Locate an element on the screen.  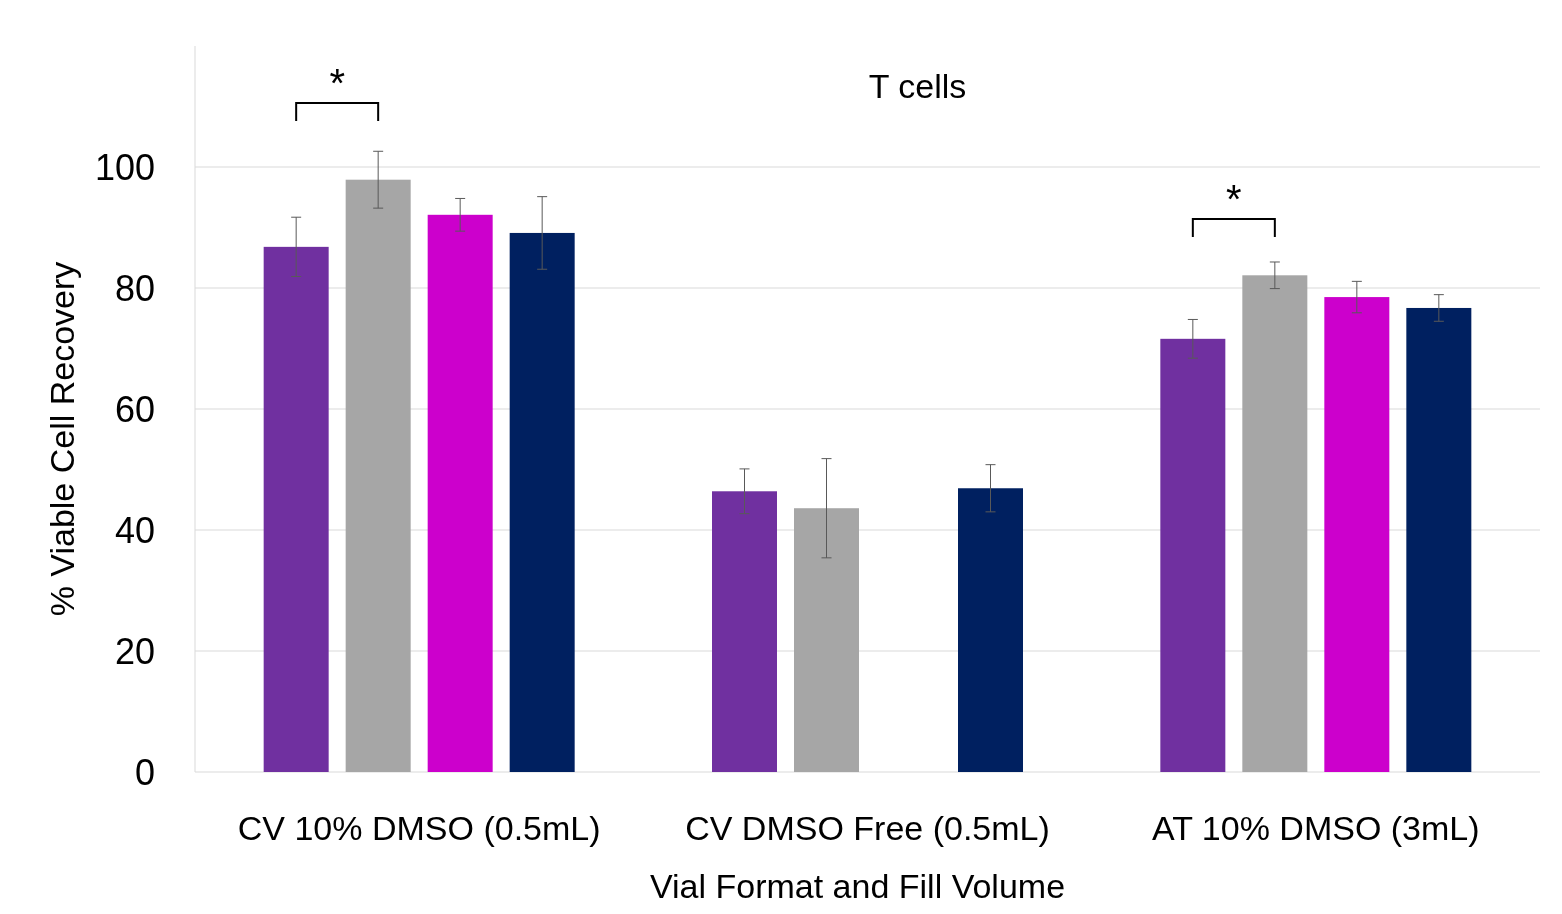
y-tick-label: 40 is located at coordinates (134, 530).